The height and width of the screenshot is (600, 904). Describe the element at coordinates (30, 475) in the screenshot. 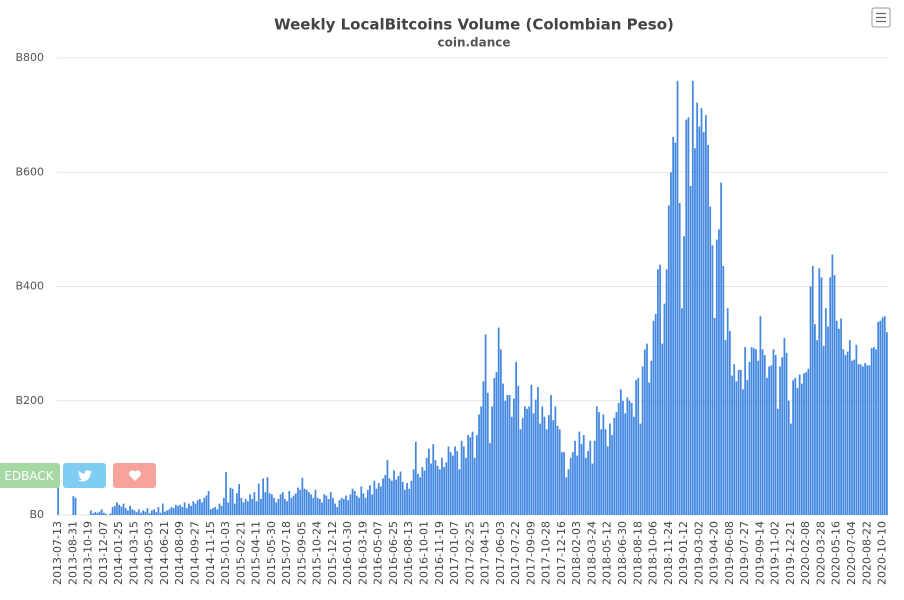

I see `feedback-button: EDBACK` at that location.